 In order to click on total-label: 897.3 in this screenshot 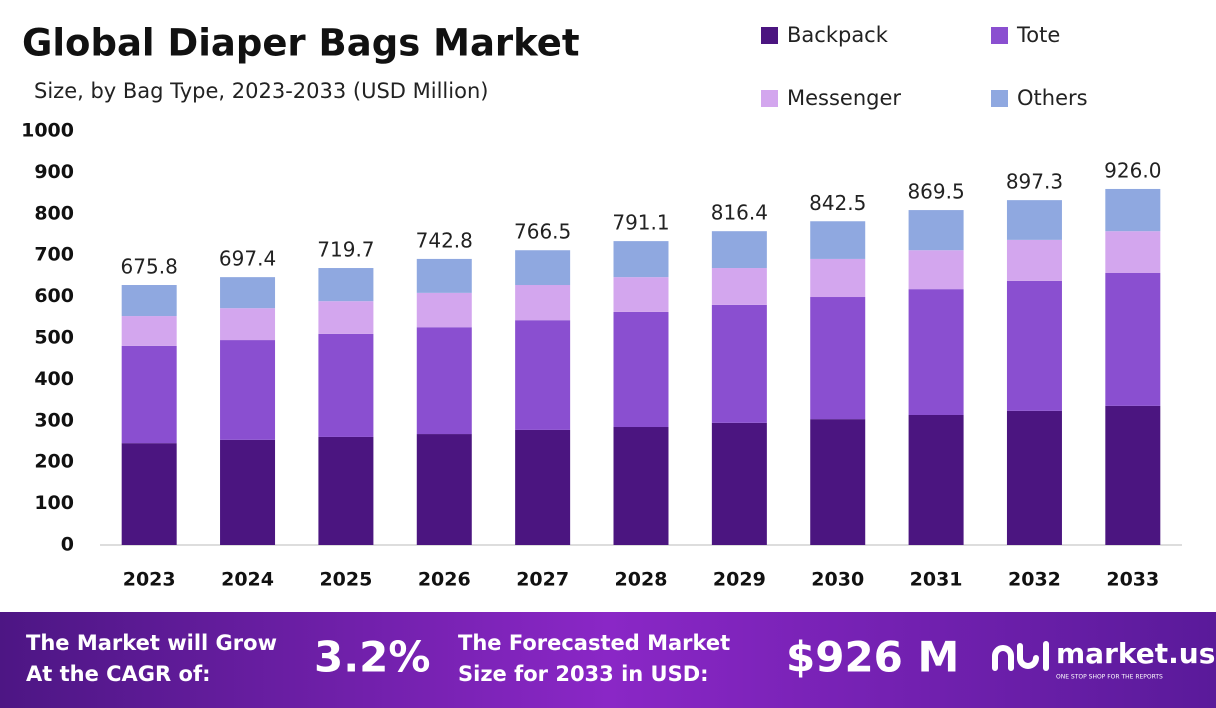, I will do `click(1034, 182)`.